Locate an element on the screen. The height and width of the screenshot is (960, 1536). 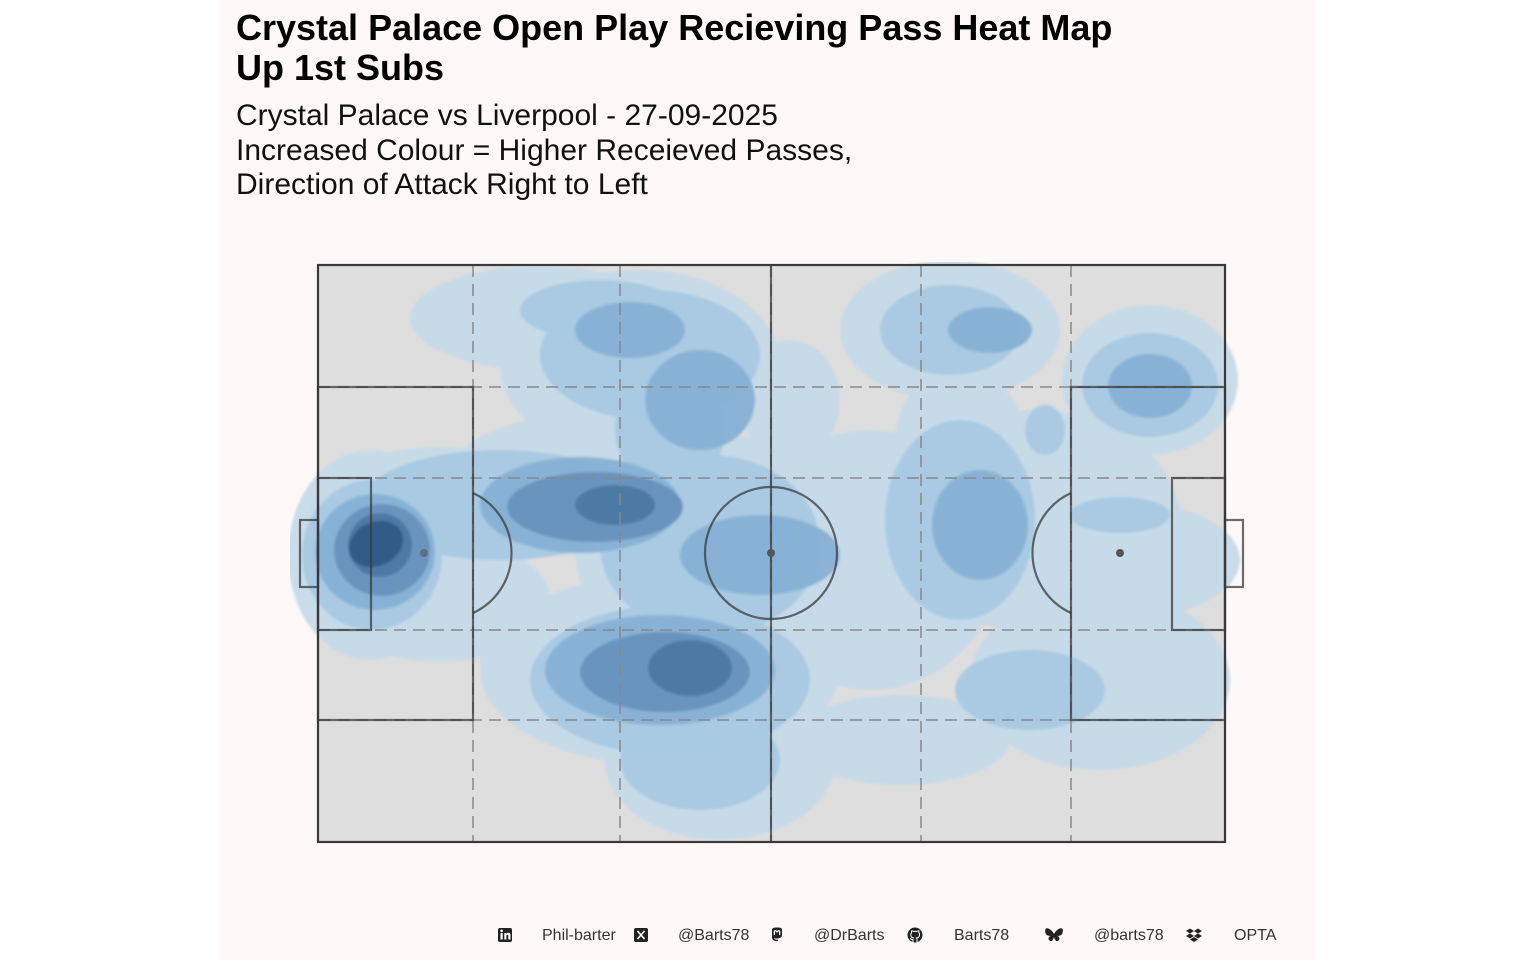
subtitle-line-direction: Direction of Attack Right to Left is located at coordinates (442, 184).